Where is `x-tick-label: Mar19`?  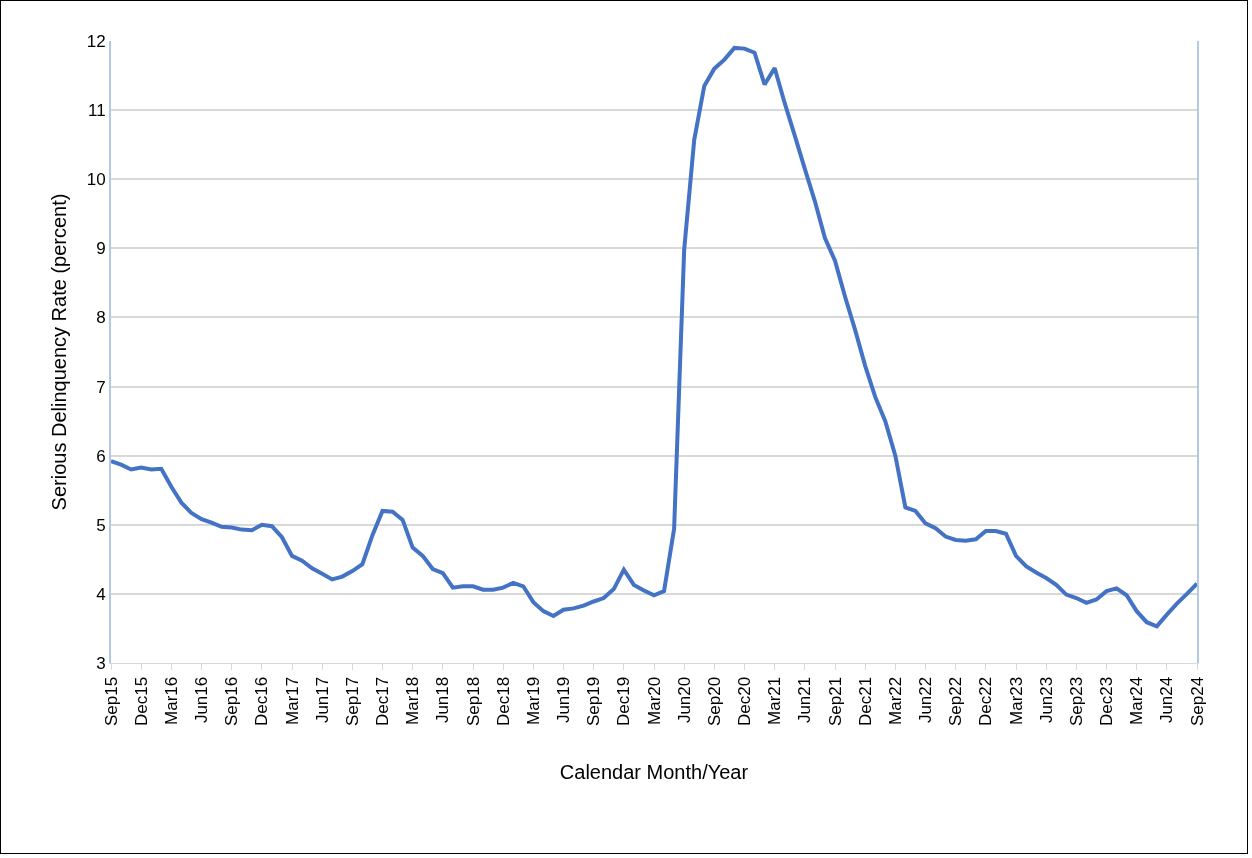
x-tick-label: Mar19 is located at coordinates (533, 700).